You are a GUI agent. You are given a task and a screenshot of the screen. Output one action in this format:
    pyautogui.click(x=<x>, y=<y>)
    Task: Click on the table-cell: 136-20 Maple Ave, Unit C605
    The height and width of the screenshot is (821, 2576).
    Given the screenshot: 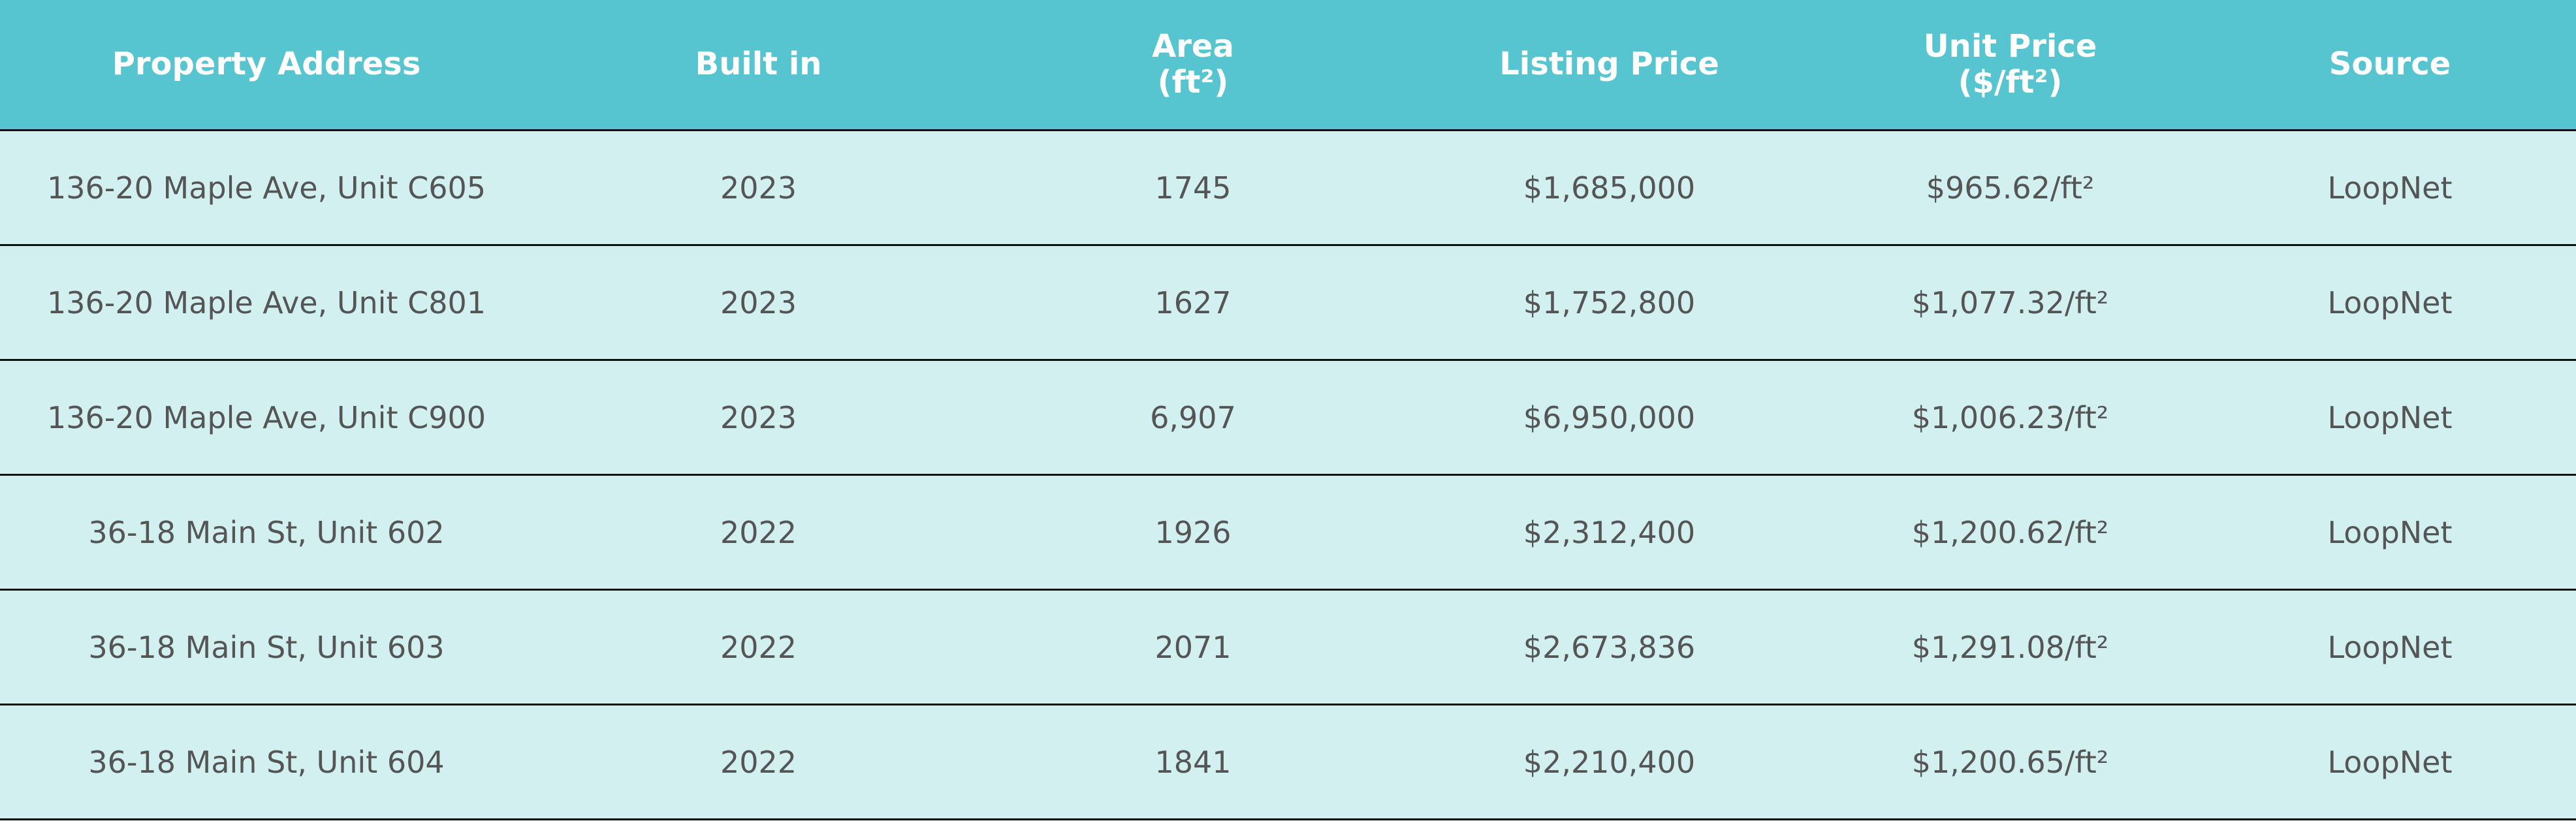 What is the action you would take?
    pyautogui.click(x=266, y=188)
    